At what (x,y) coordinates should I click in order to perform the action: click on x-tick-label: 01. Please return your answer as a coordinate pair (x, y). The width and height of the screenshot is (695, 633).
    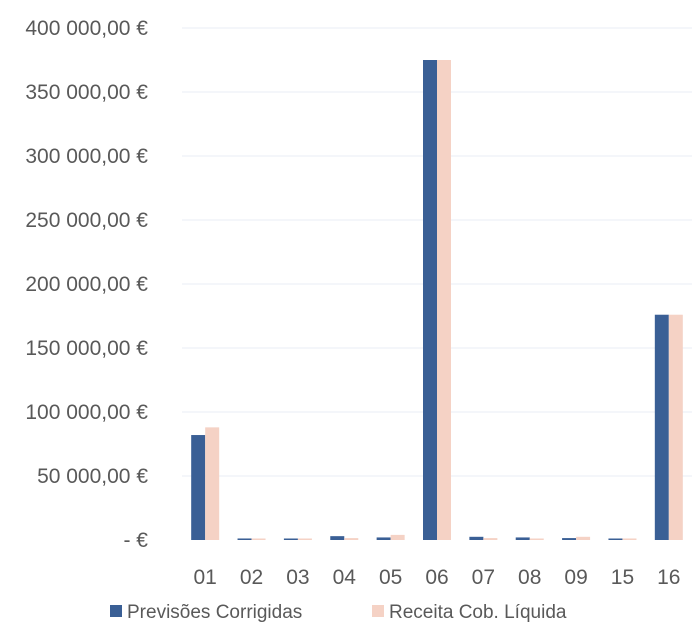
    Looking at the image, I should click on (205, 577).